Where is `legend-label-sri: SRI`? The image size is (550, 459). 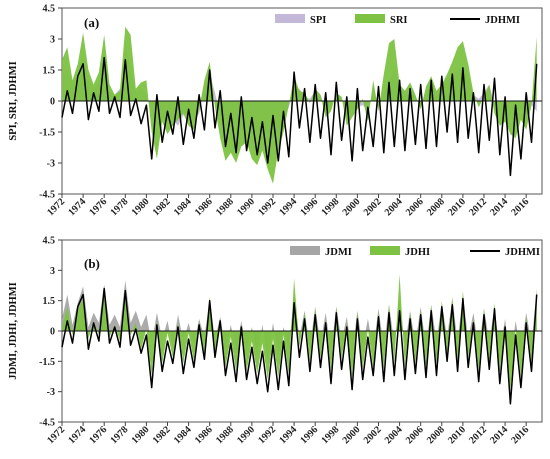 legend-label-sri: SRI is located at coordinates (399, 20).